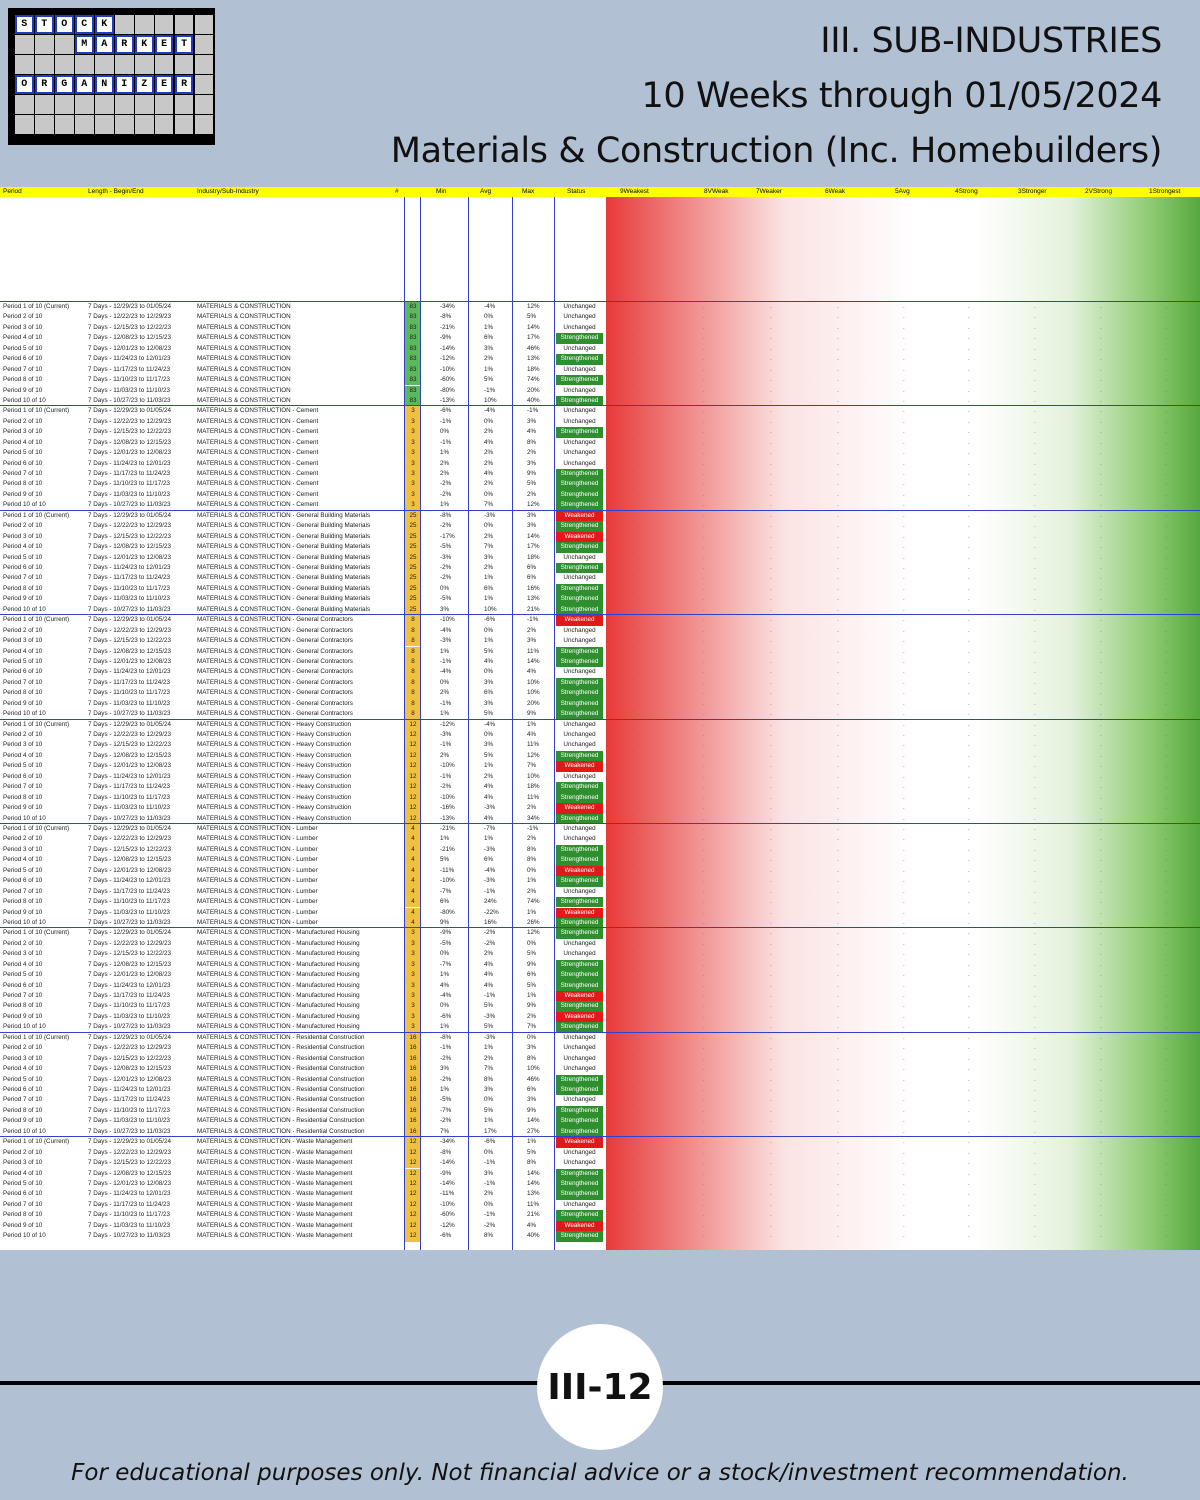 Image resolution: width=1200 pixels, height=1500 pixels. I want to click on column-header: Length - Begin/End, so click(116, 191).